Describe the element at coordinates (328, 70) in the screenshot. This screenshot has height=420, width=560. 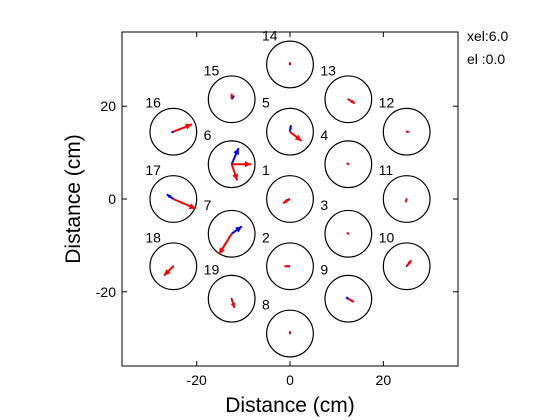
I see `beam-label: 13` at that location.